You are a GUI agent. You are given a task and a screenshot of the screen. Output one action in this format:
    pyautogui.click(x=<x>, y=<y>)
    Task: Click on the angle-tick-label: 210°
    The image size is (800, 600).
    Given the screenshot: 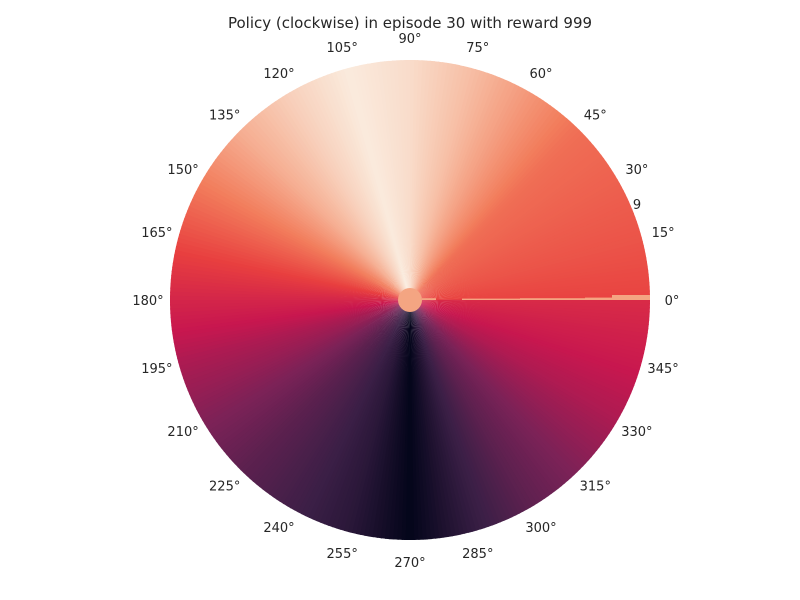 What is the action you would take?
    pyautogui.click(x=182, y=432)
    